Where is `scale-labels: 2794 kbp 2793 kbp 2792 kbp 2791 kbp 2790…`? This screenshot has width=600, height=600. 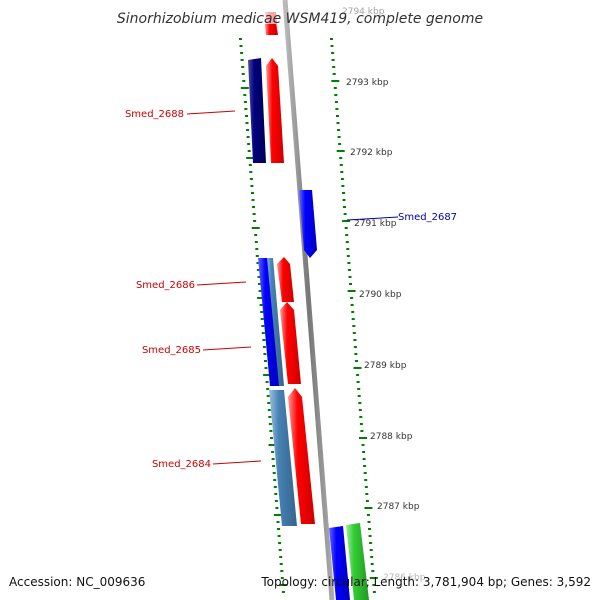
scale-labels: 2794 kbp 2793 kbp 2792 kbp 2791 kbp 2790… is located at coordinates (381, 293).